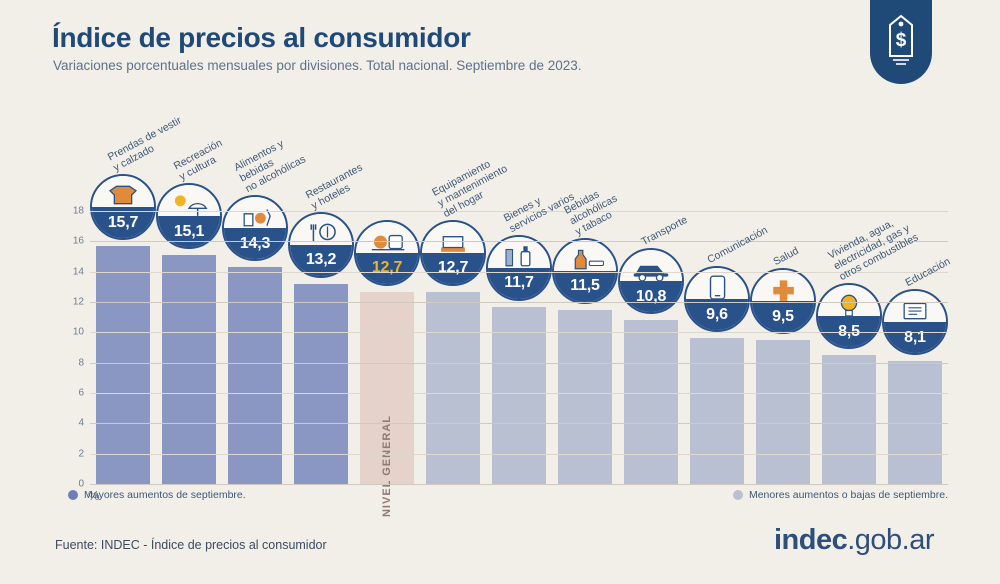  Describe the element at coordinates (651, 297) in the screenshot. I see `medallion-value: 10,8` at that location.